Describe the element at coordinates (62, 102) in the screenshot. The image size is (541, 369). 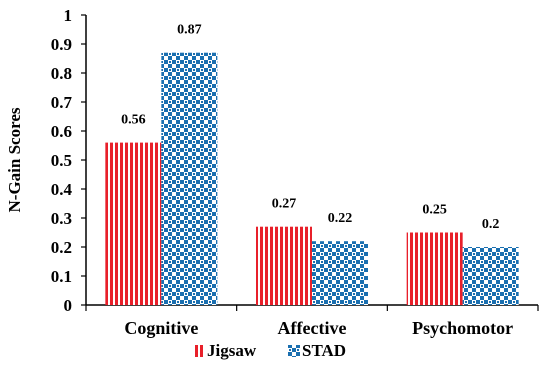
I see `y-tick-label: 0.7` at that location.